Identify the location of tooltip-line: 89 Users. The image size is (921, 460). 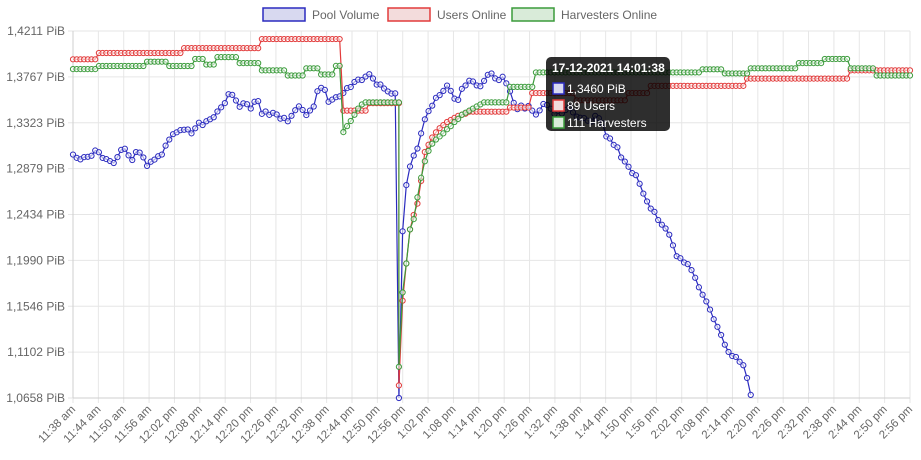
(591, 106).